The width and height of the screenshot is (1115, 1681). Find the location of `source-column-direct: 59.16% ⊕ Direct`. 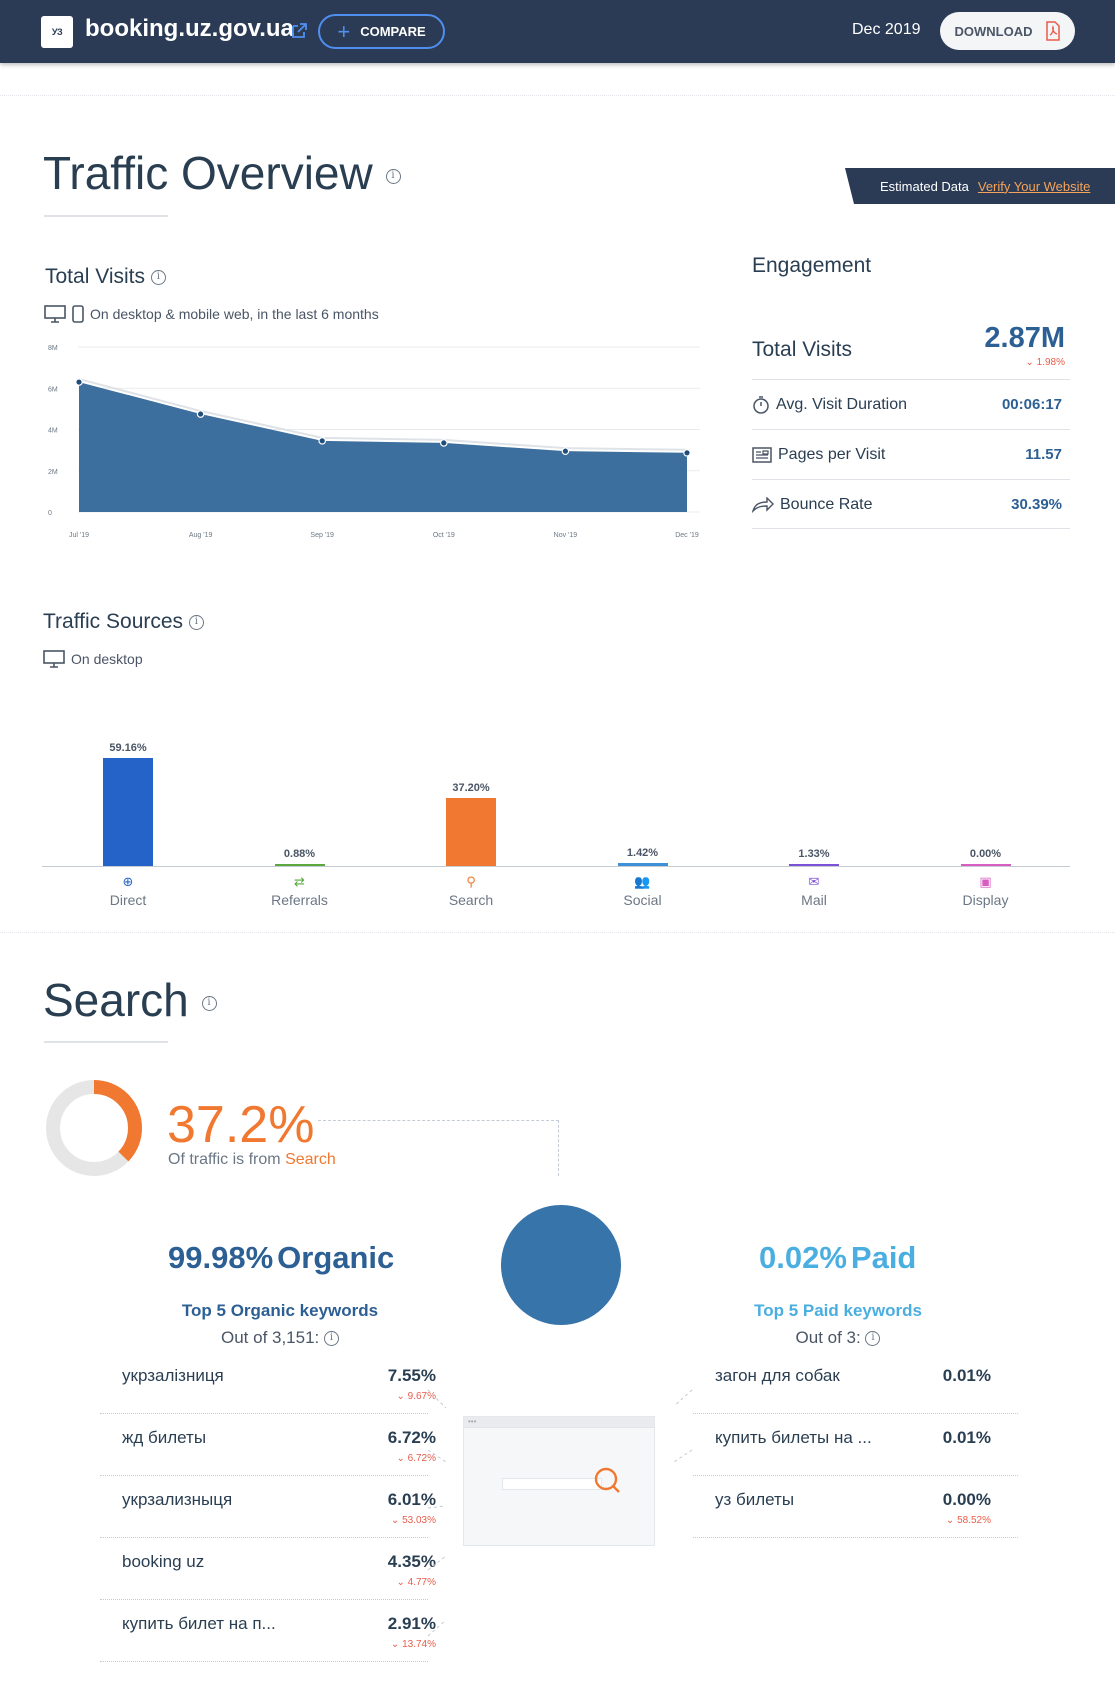

source-column-direct: 59.16% ⊕ Direct is located at coordinates (127, 825).